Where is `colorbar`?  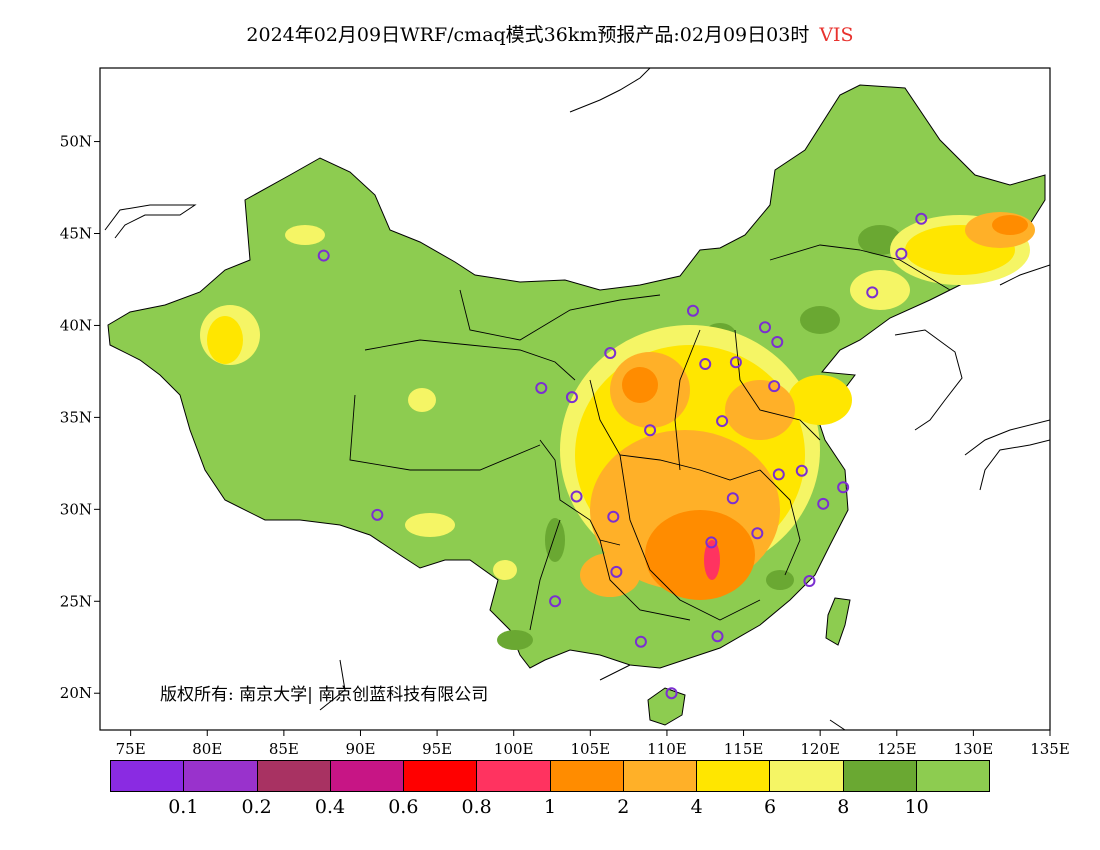
colorbar is located at coordinates (550, 776).